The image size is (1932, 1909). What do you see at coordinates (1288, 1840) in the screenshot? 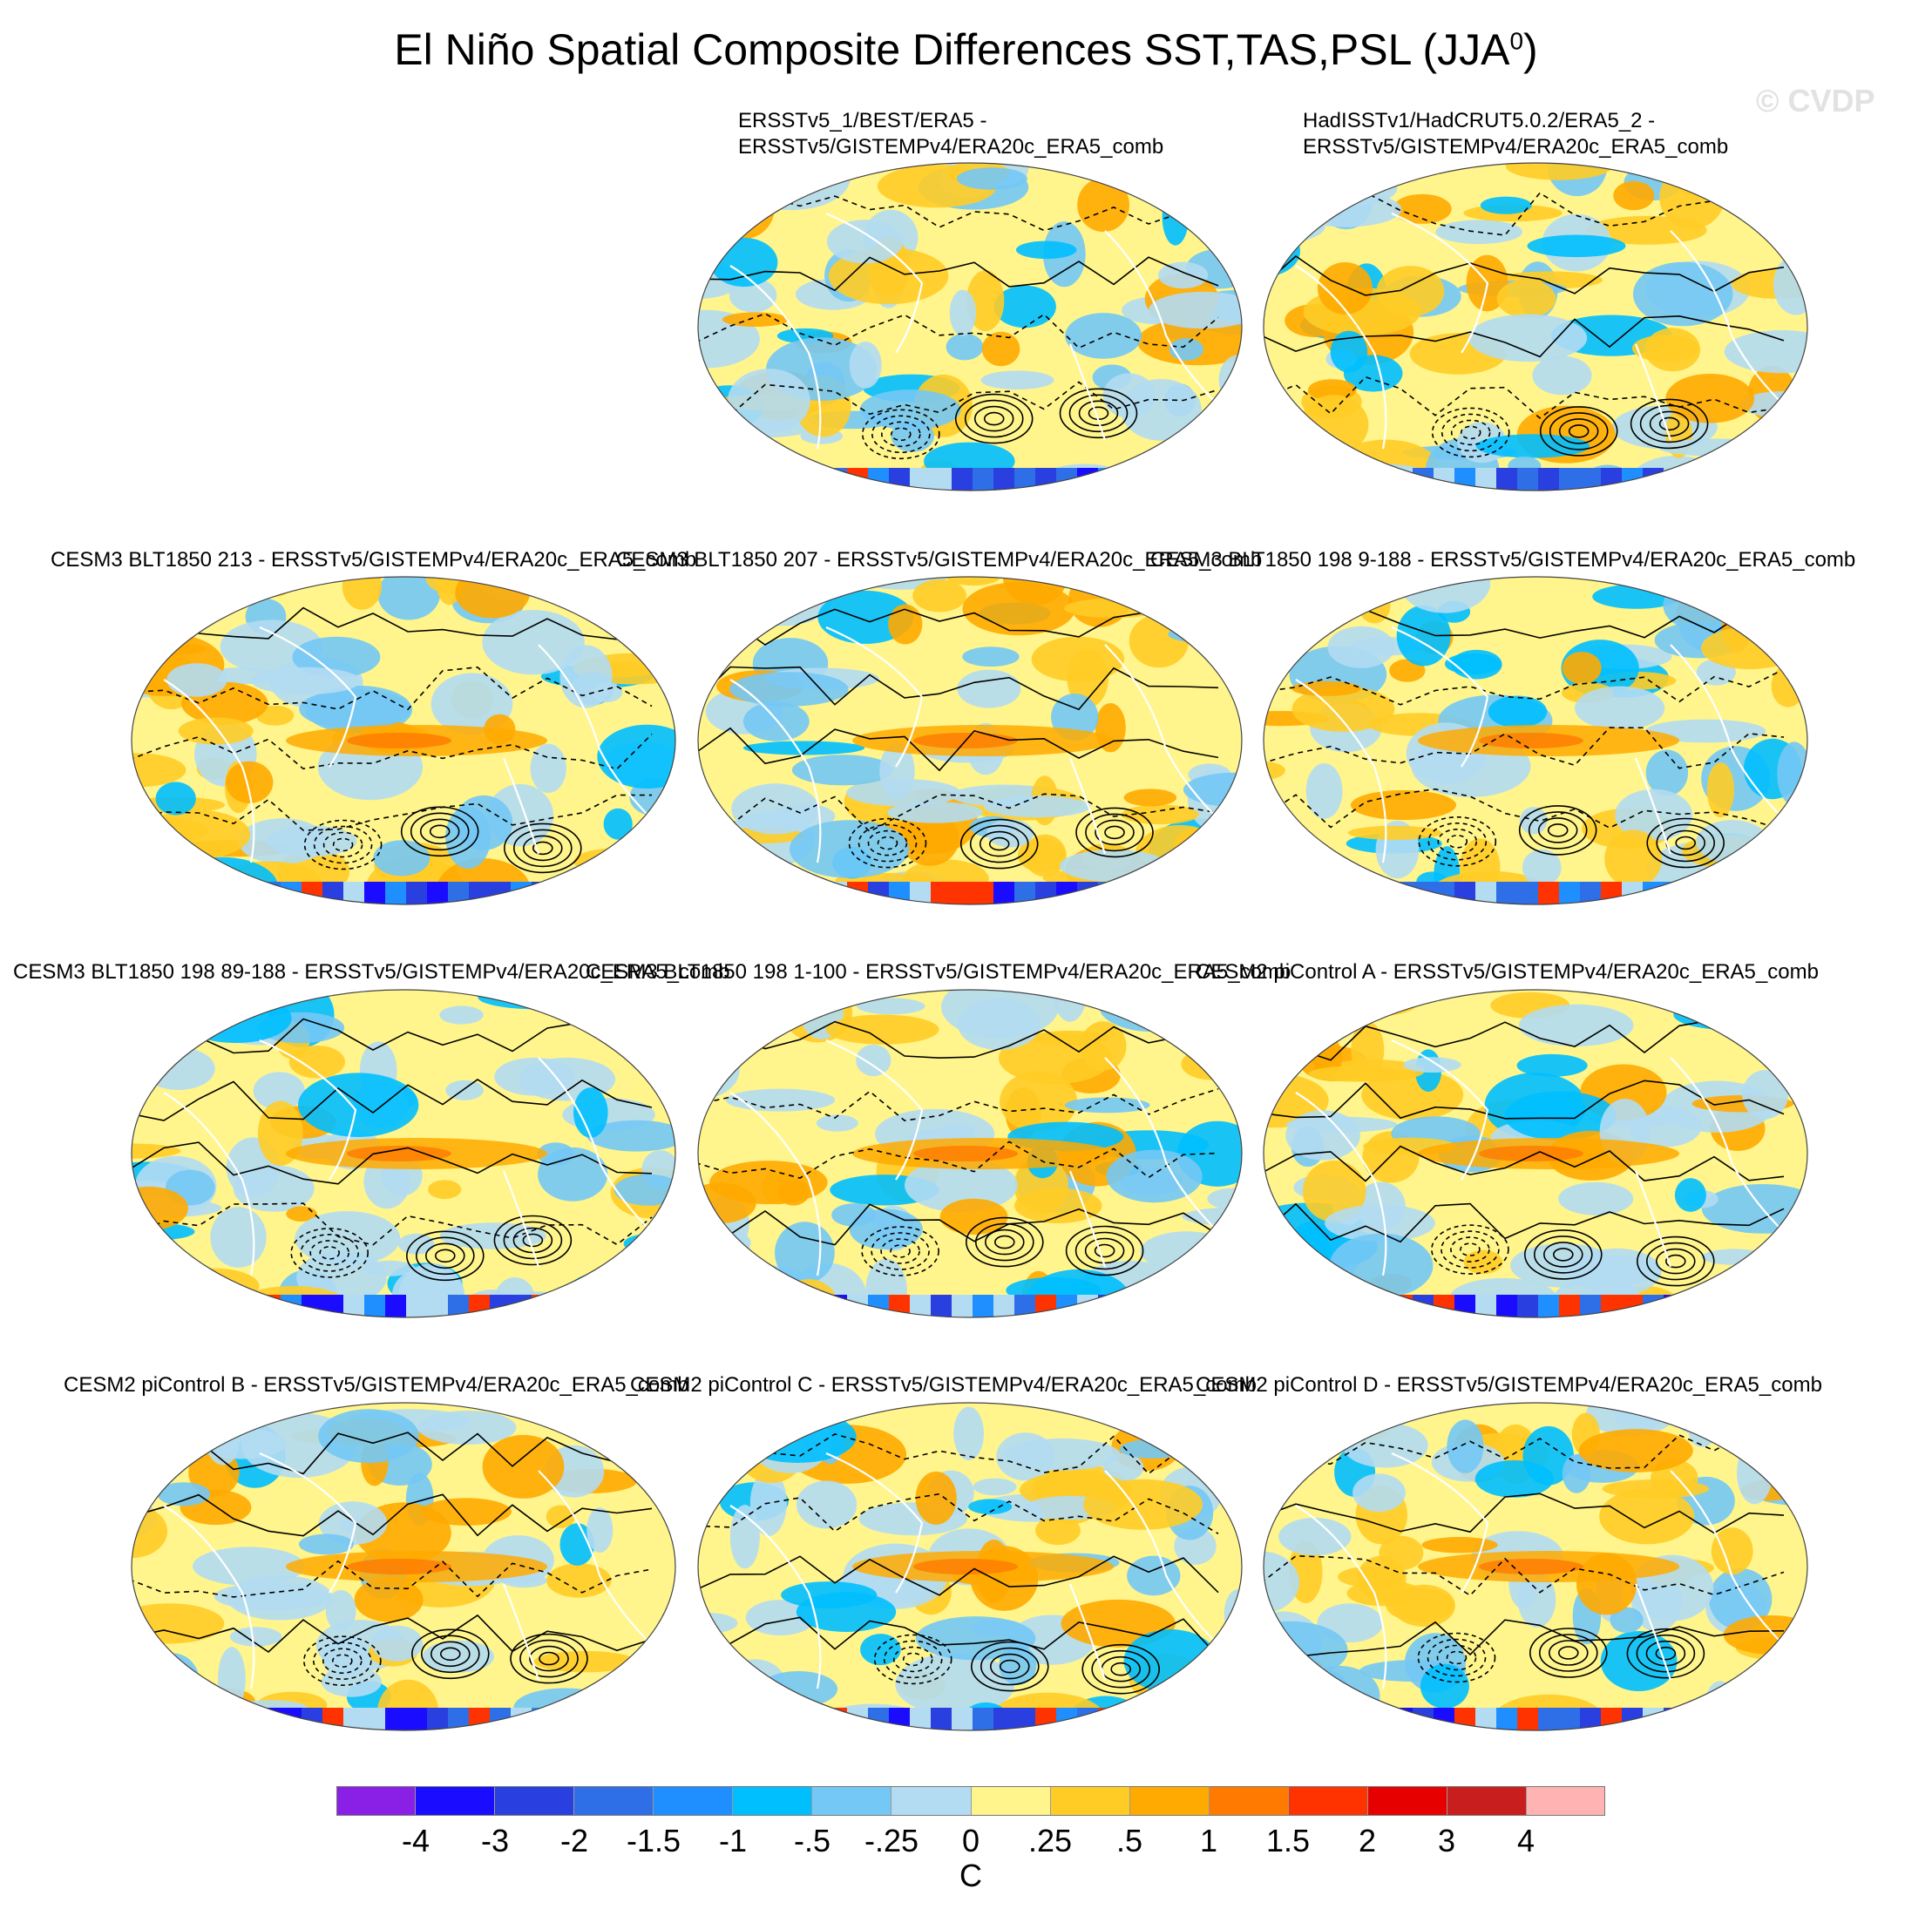
I see `colorbar-tick-label: 1.5` at bounding box center [1288, 1840].